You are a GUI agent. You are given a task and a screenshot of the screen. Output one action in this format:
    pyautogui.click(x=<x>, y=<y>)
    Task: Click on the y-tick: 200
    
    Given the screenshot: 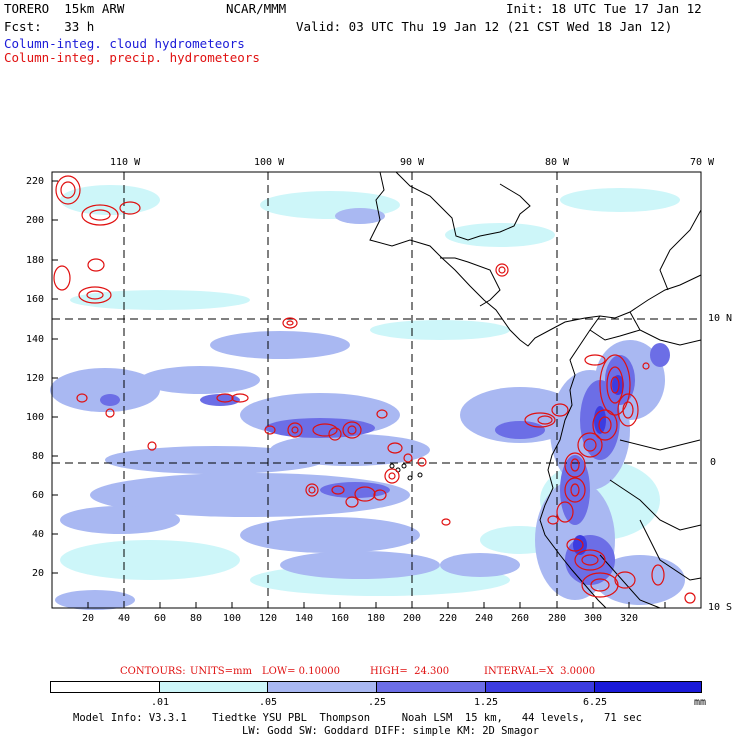 What is the action you would take?
    pyautogui.click(x=35, y=220)
    